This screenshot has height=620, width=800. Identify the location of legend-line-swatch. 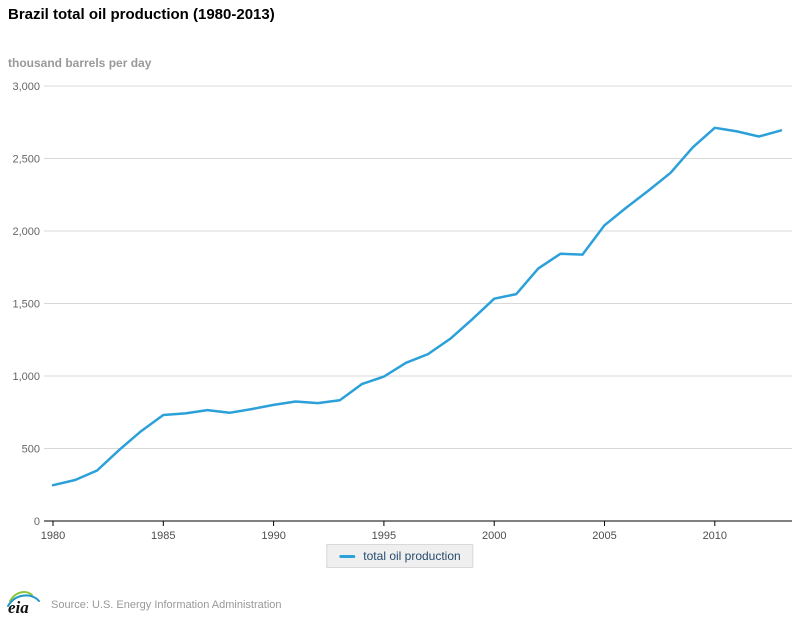
(347, 556).